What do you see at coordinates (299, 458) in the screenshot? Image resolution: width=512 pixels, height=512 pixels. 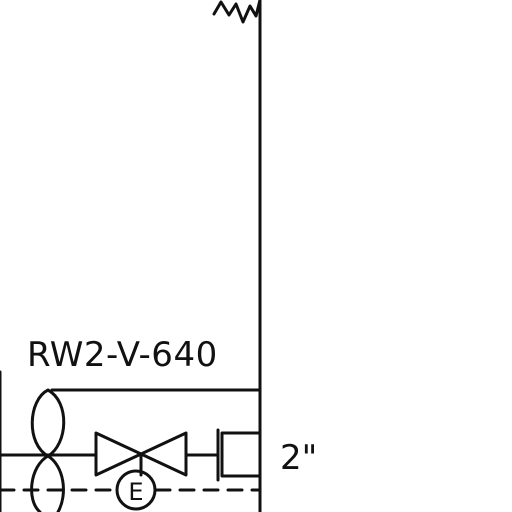 I see `line-size-label: 2"` at bounding box center [299, 458].